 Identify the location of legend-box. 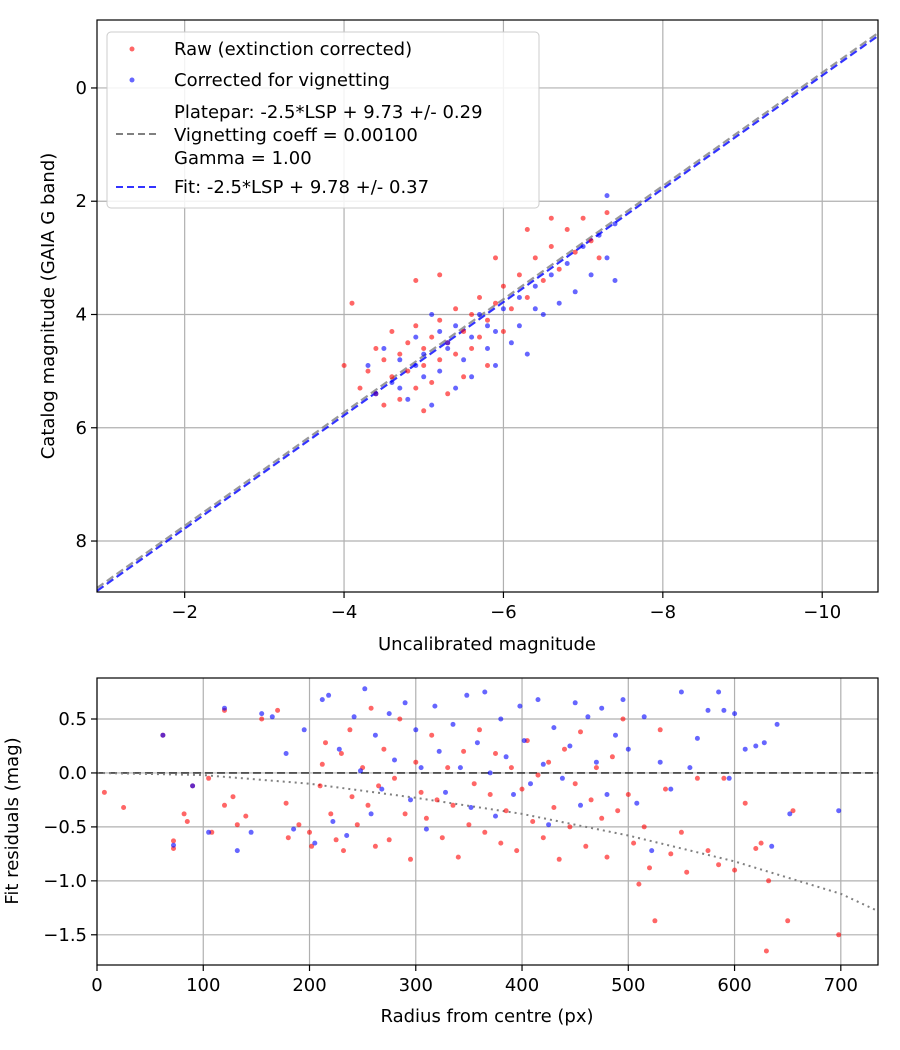
(323, 120).